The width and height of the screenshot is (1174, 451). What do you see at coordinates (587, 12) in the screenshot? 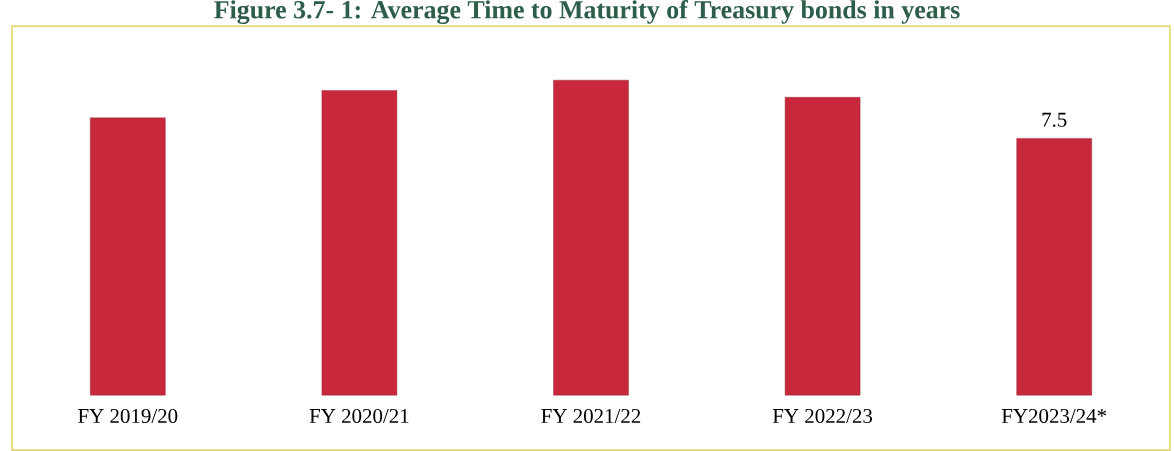
I see `chart-title: Figure 3.7- 1: Average Time to Maturity of Treasury bonds in years` at bounding box center [587, 12].